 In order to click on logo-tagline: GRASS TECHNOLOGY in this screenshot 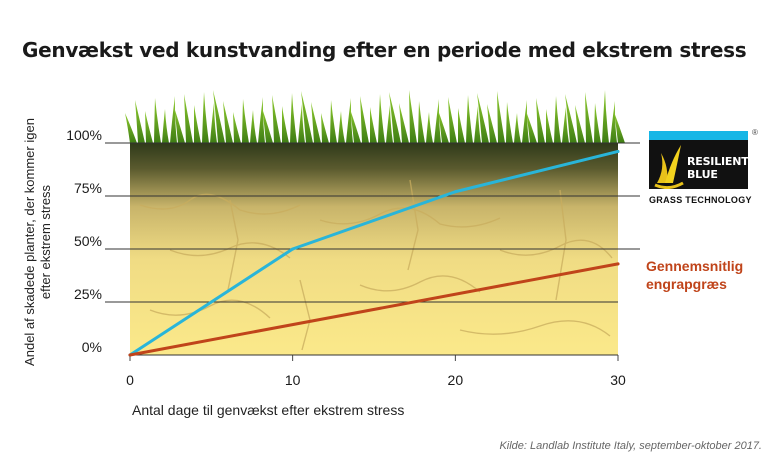, I will do `click(700, 200)`.